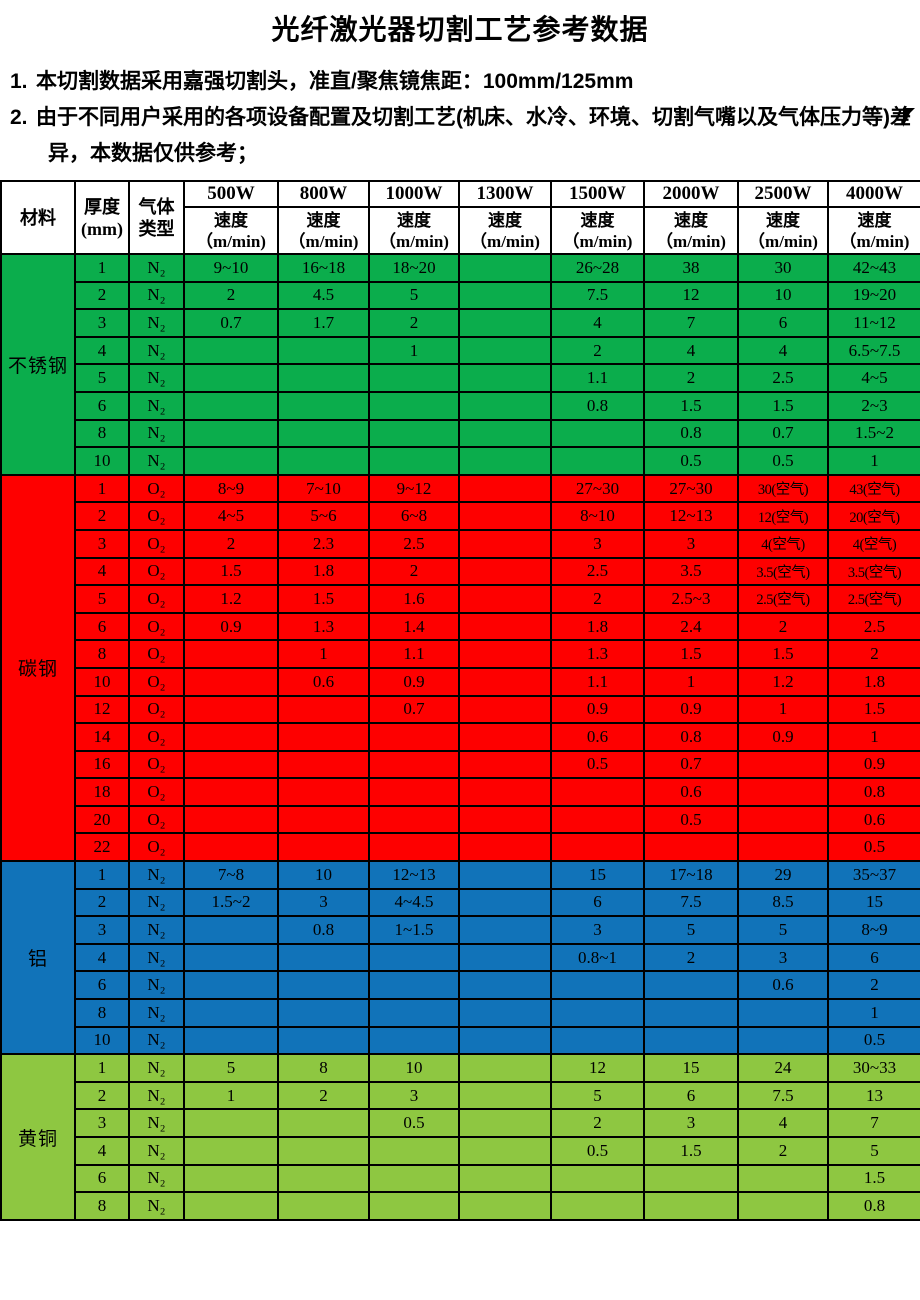  Describe the element at coordinates (460, 819) in the screenshot. I see `table-row: 20 O₂ 0.5 0.6` at that location.